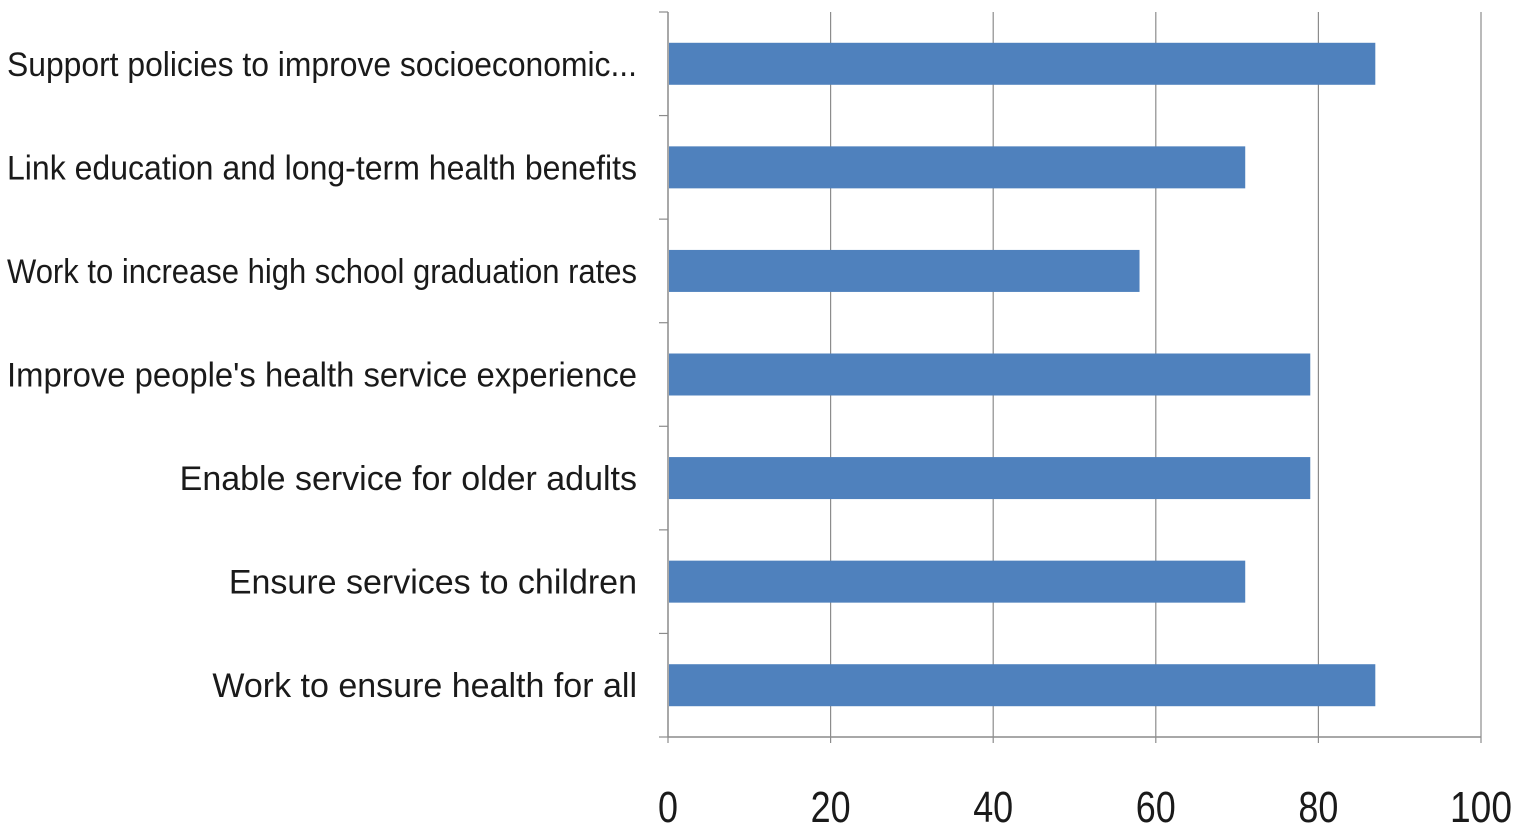 This screenshot has width=1527, height=832. Describe the element at coordinates (408, 479) in the screenshot. I see `category-label: Enable service for older adults` at that location.